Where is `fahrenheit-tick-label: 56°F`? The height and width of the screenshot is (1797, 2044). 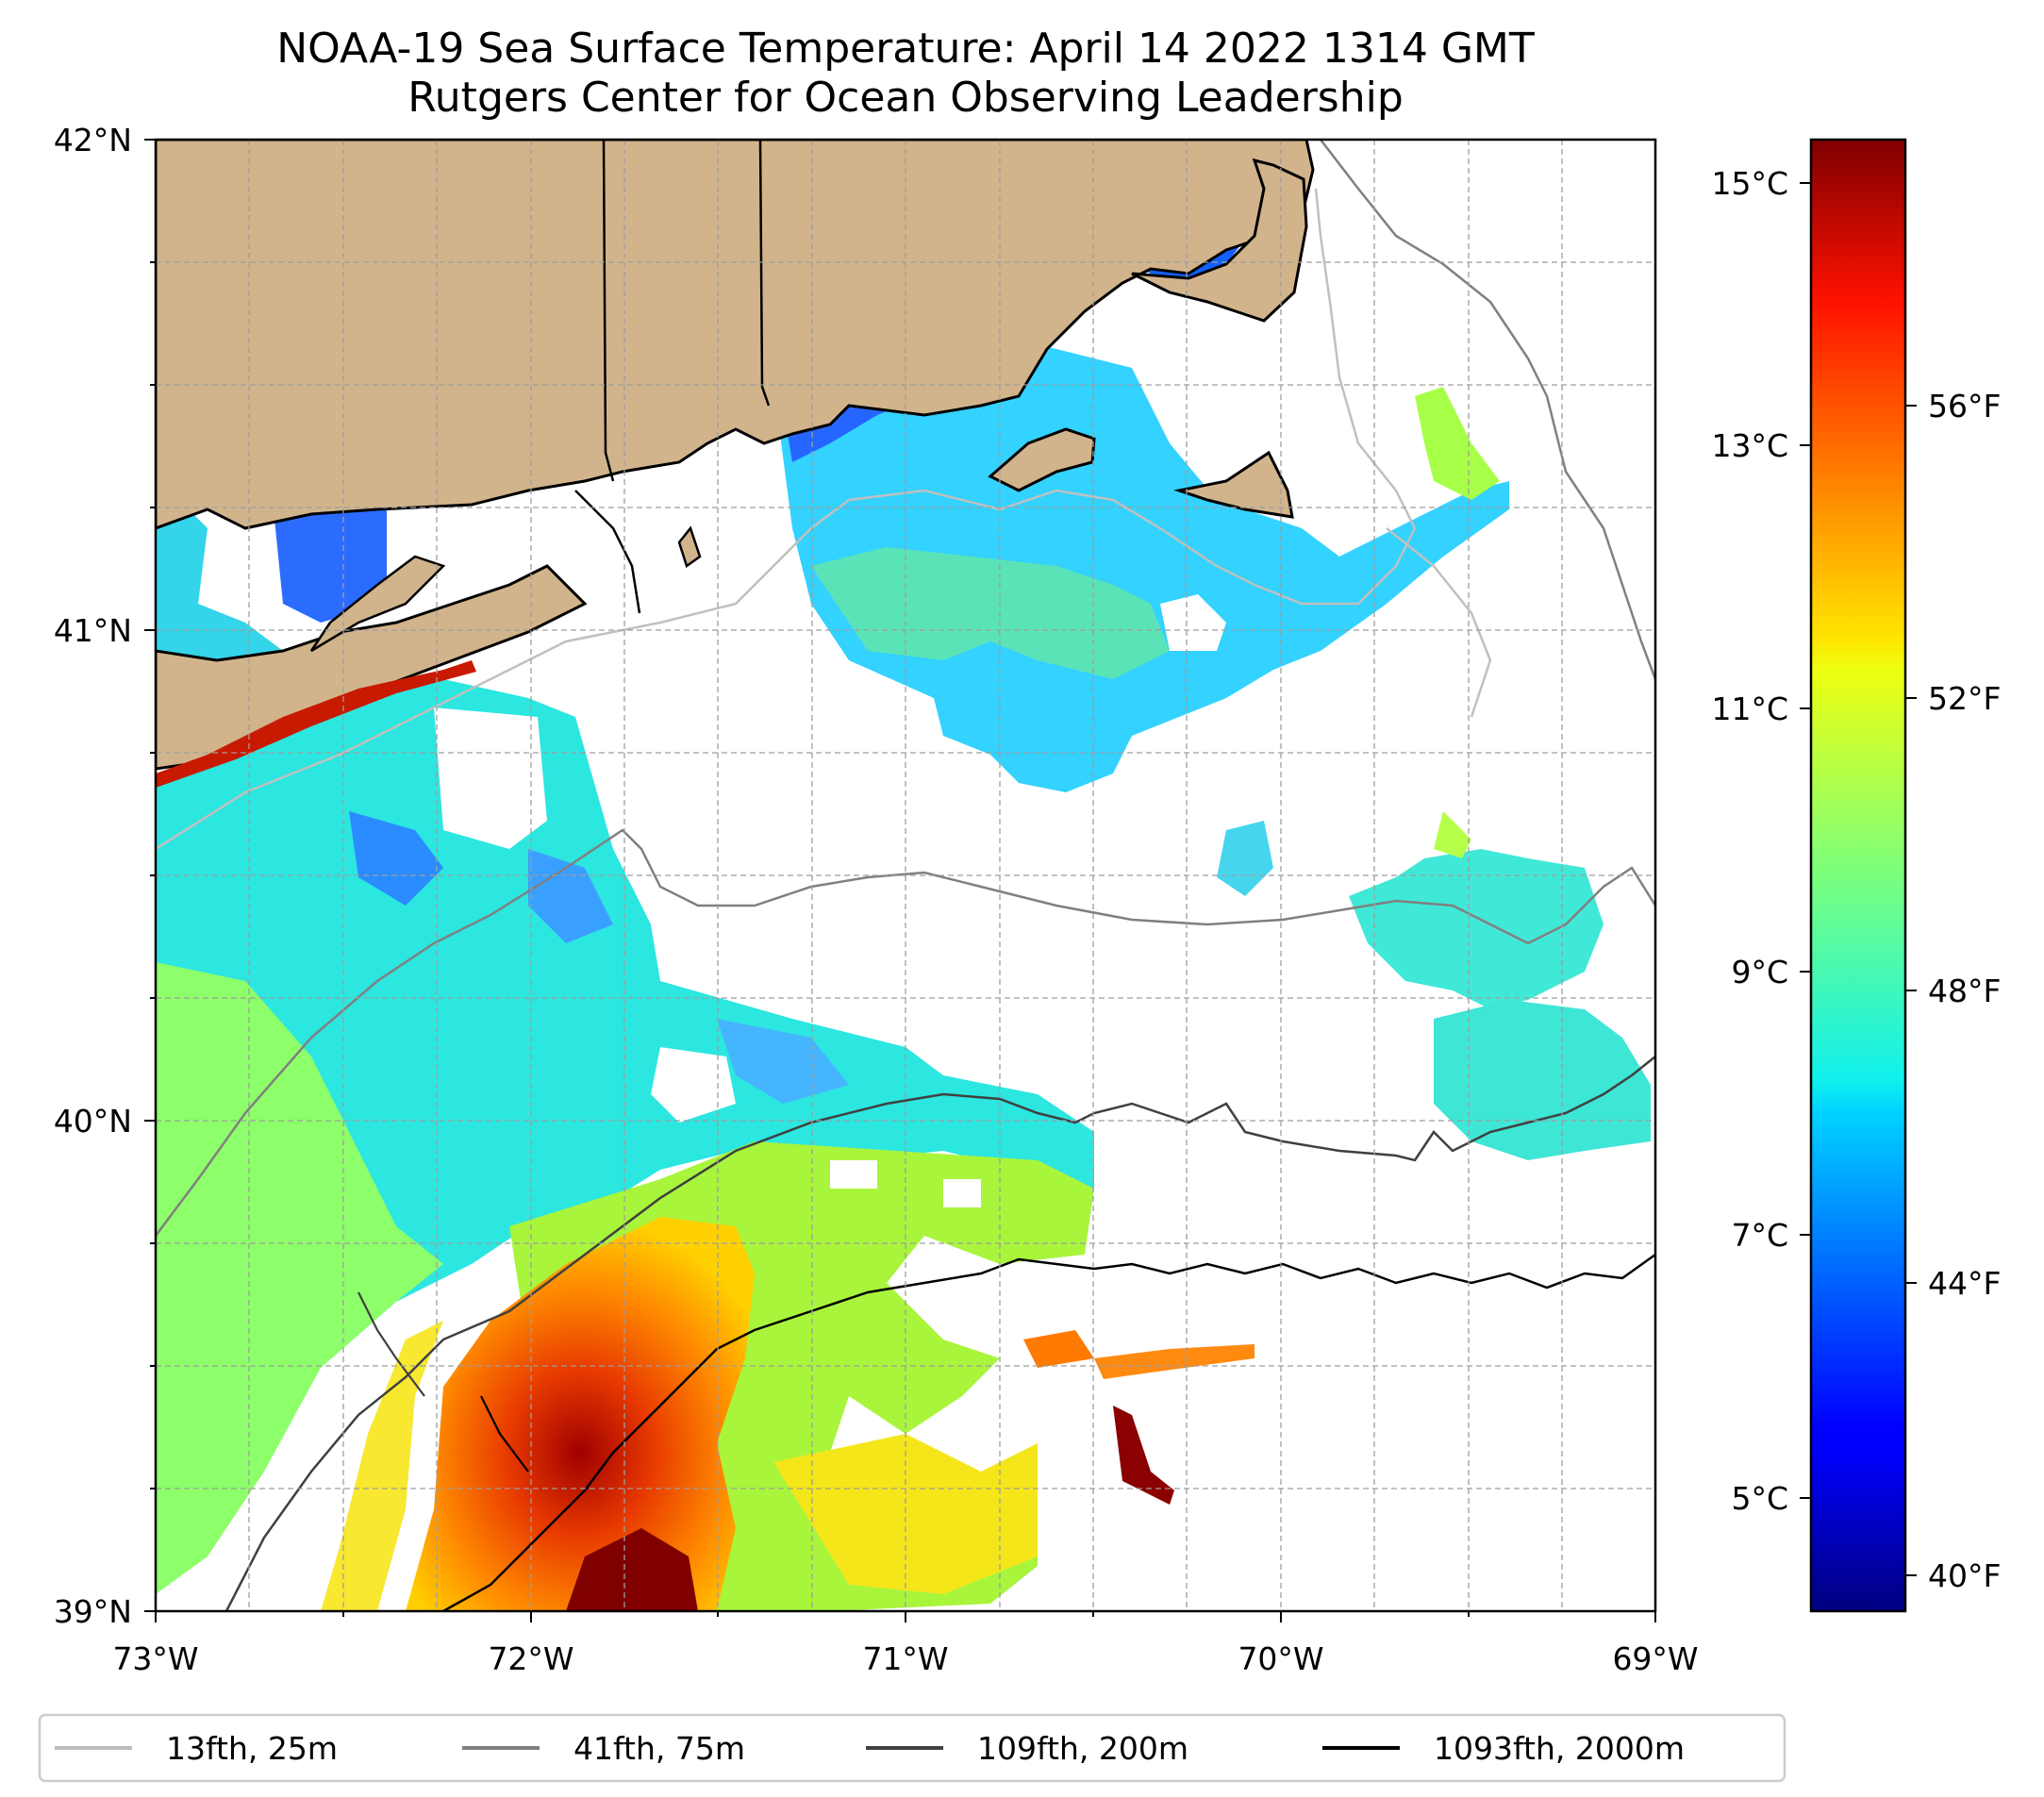
fahrenheit-tick-label: 56°F is located at coordinates (1964, 406).